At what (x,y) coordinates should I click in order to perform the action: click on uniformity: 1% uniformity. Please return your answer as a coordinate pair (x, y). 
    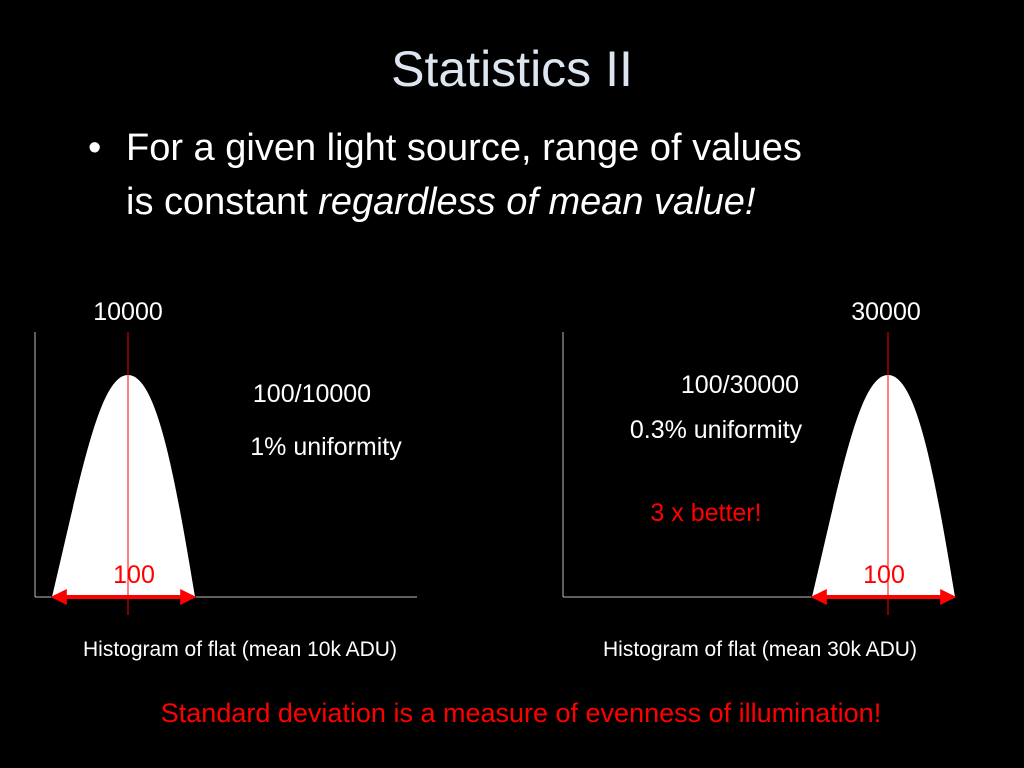
    Looking at the image, I should click on (326, 447).